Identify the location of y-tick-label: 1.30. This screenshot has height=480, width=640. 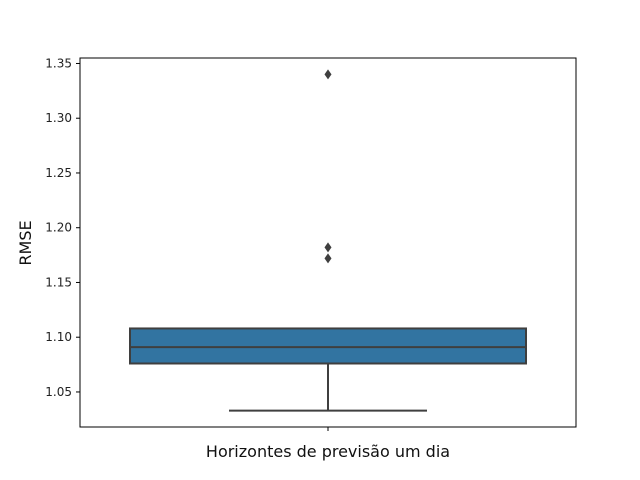
(58, 118).